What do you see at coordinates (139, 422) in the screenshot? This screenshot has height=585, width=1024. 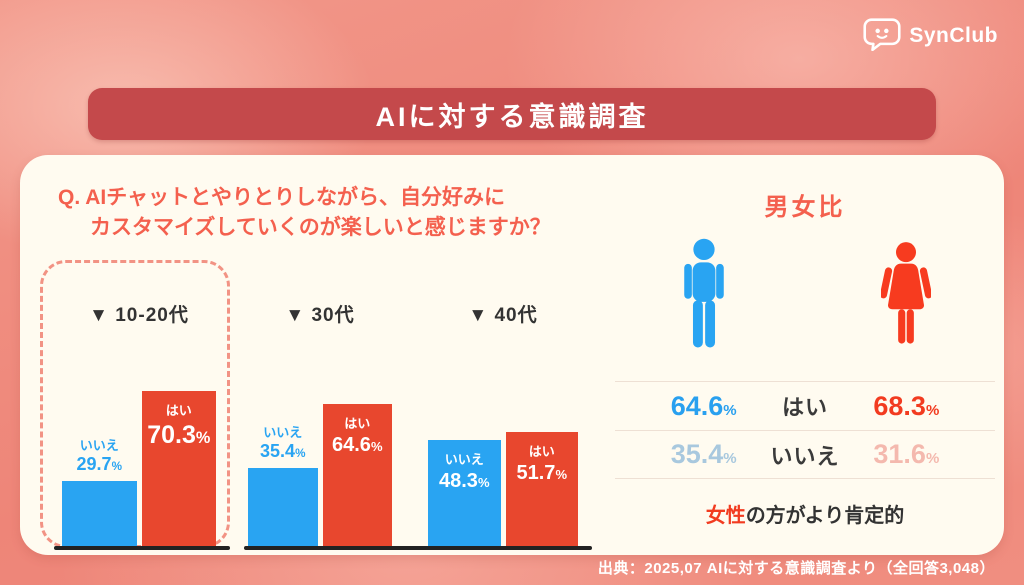 I see `chart-group: ▼ 10-20代いいえ 29.7% はい 70.3%` at bounding box center [139, 422].